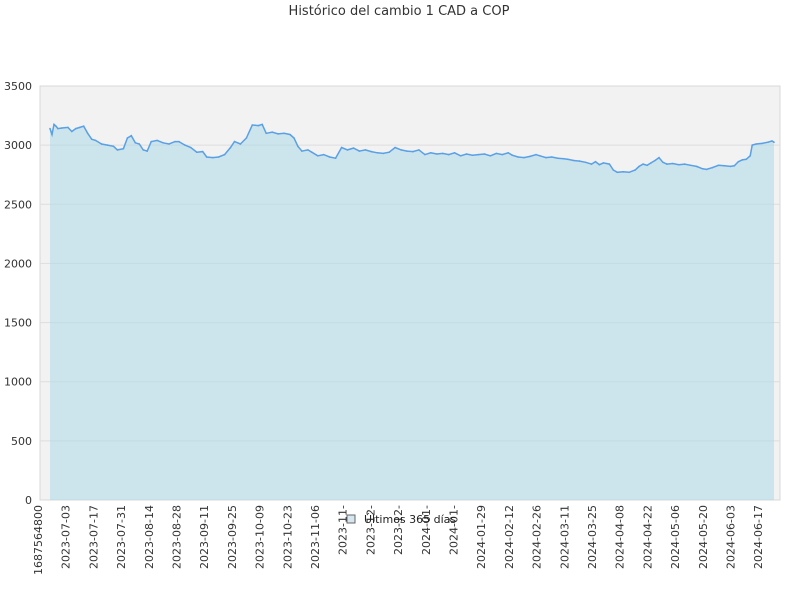 The image size is (800, 600). Describe the element at coordinates (315, 537) in the screenshot. I see `x-tick-label: 2023-11-06` at that location.